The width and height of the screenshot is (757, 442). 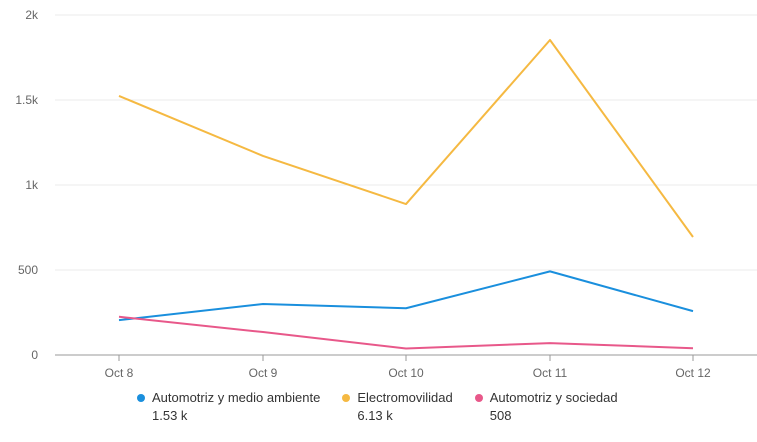 What do you see at coordinates (554, 406) in the screenshot?
I see `legend-text: Automotriz y sociedad 508` at bounding box center [554, 406].